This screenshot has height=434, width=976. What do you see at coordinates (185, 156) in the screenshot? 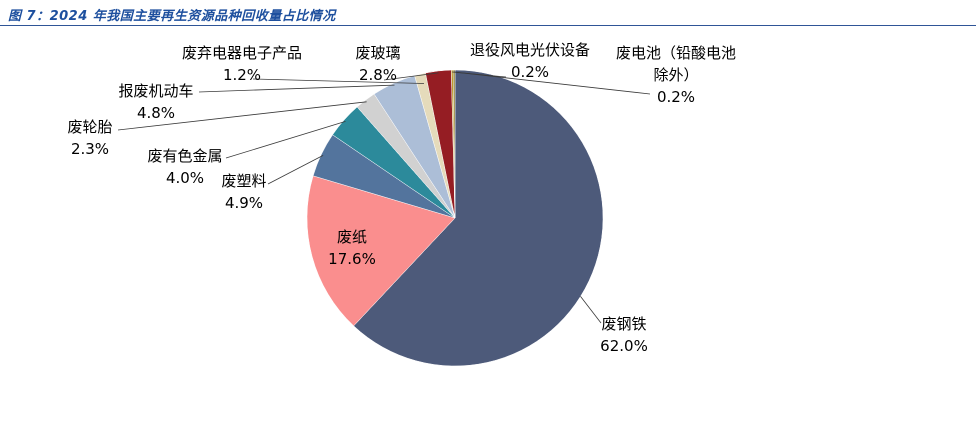
I see `slice-name: 废有色金属` at bounding box center [185, 156].